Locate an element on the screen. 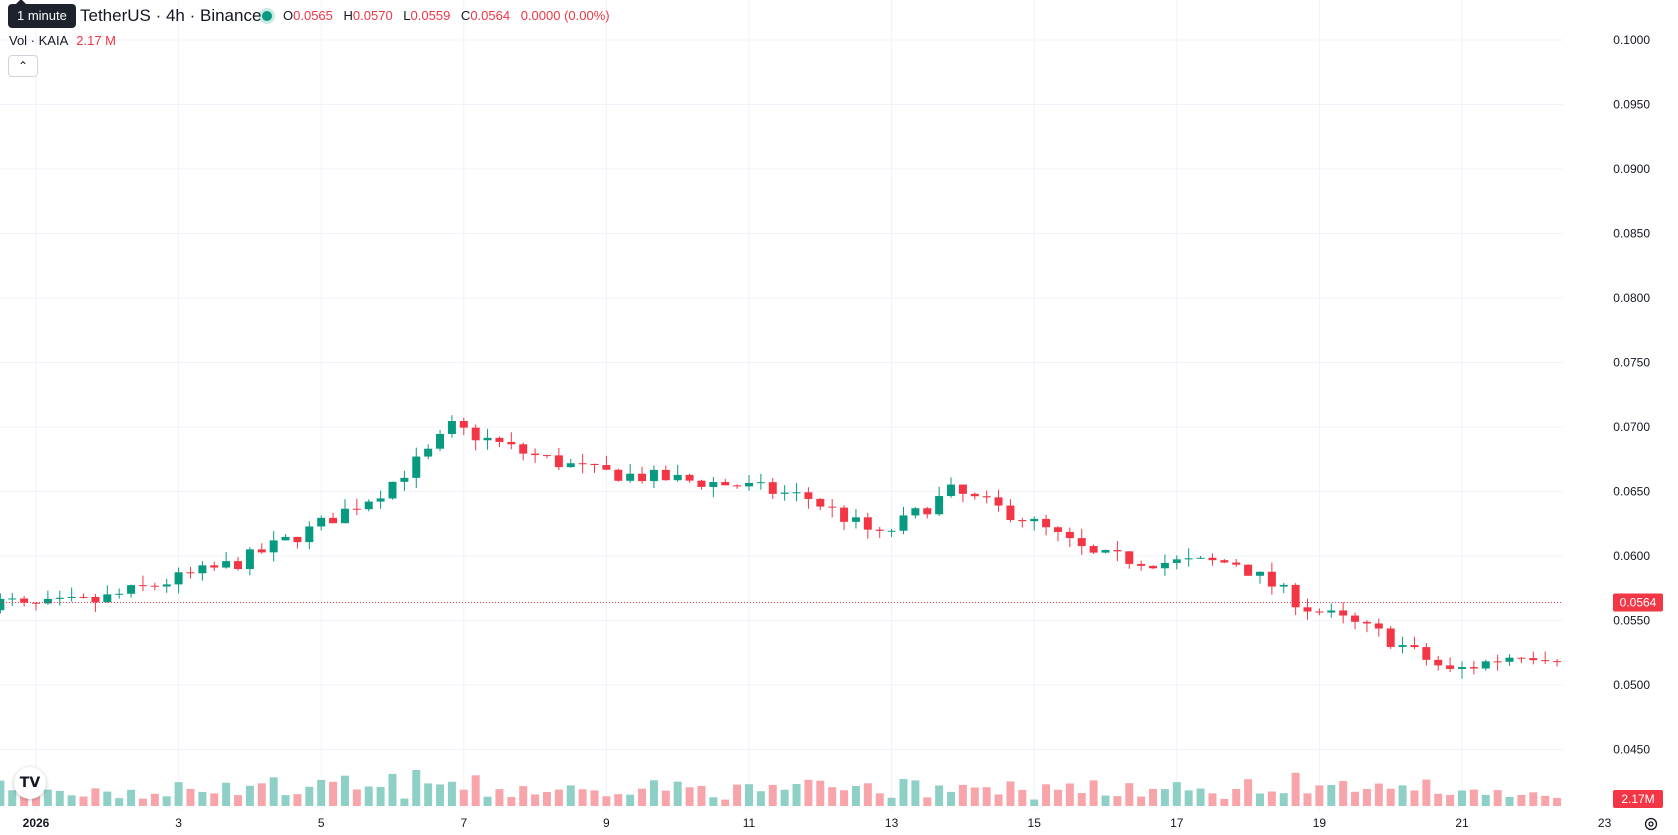  gear-icon is located at coordinates (1651, 824).